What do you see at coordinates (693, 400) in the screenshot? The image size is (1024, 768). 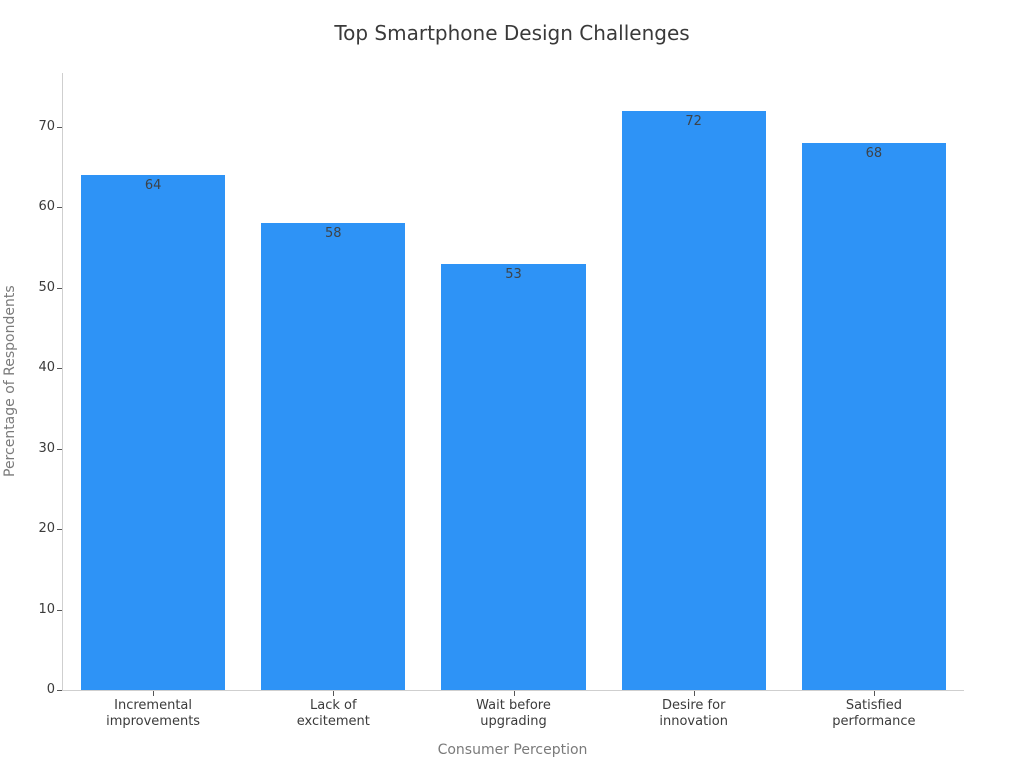 I see `bar-3: 72` at bounding box center [693, 400].